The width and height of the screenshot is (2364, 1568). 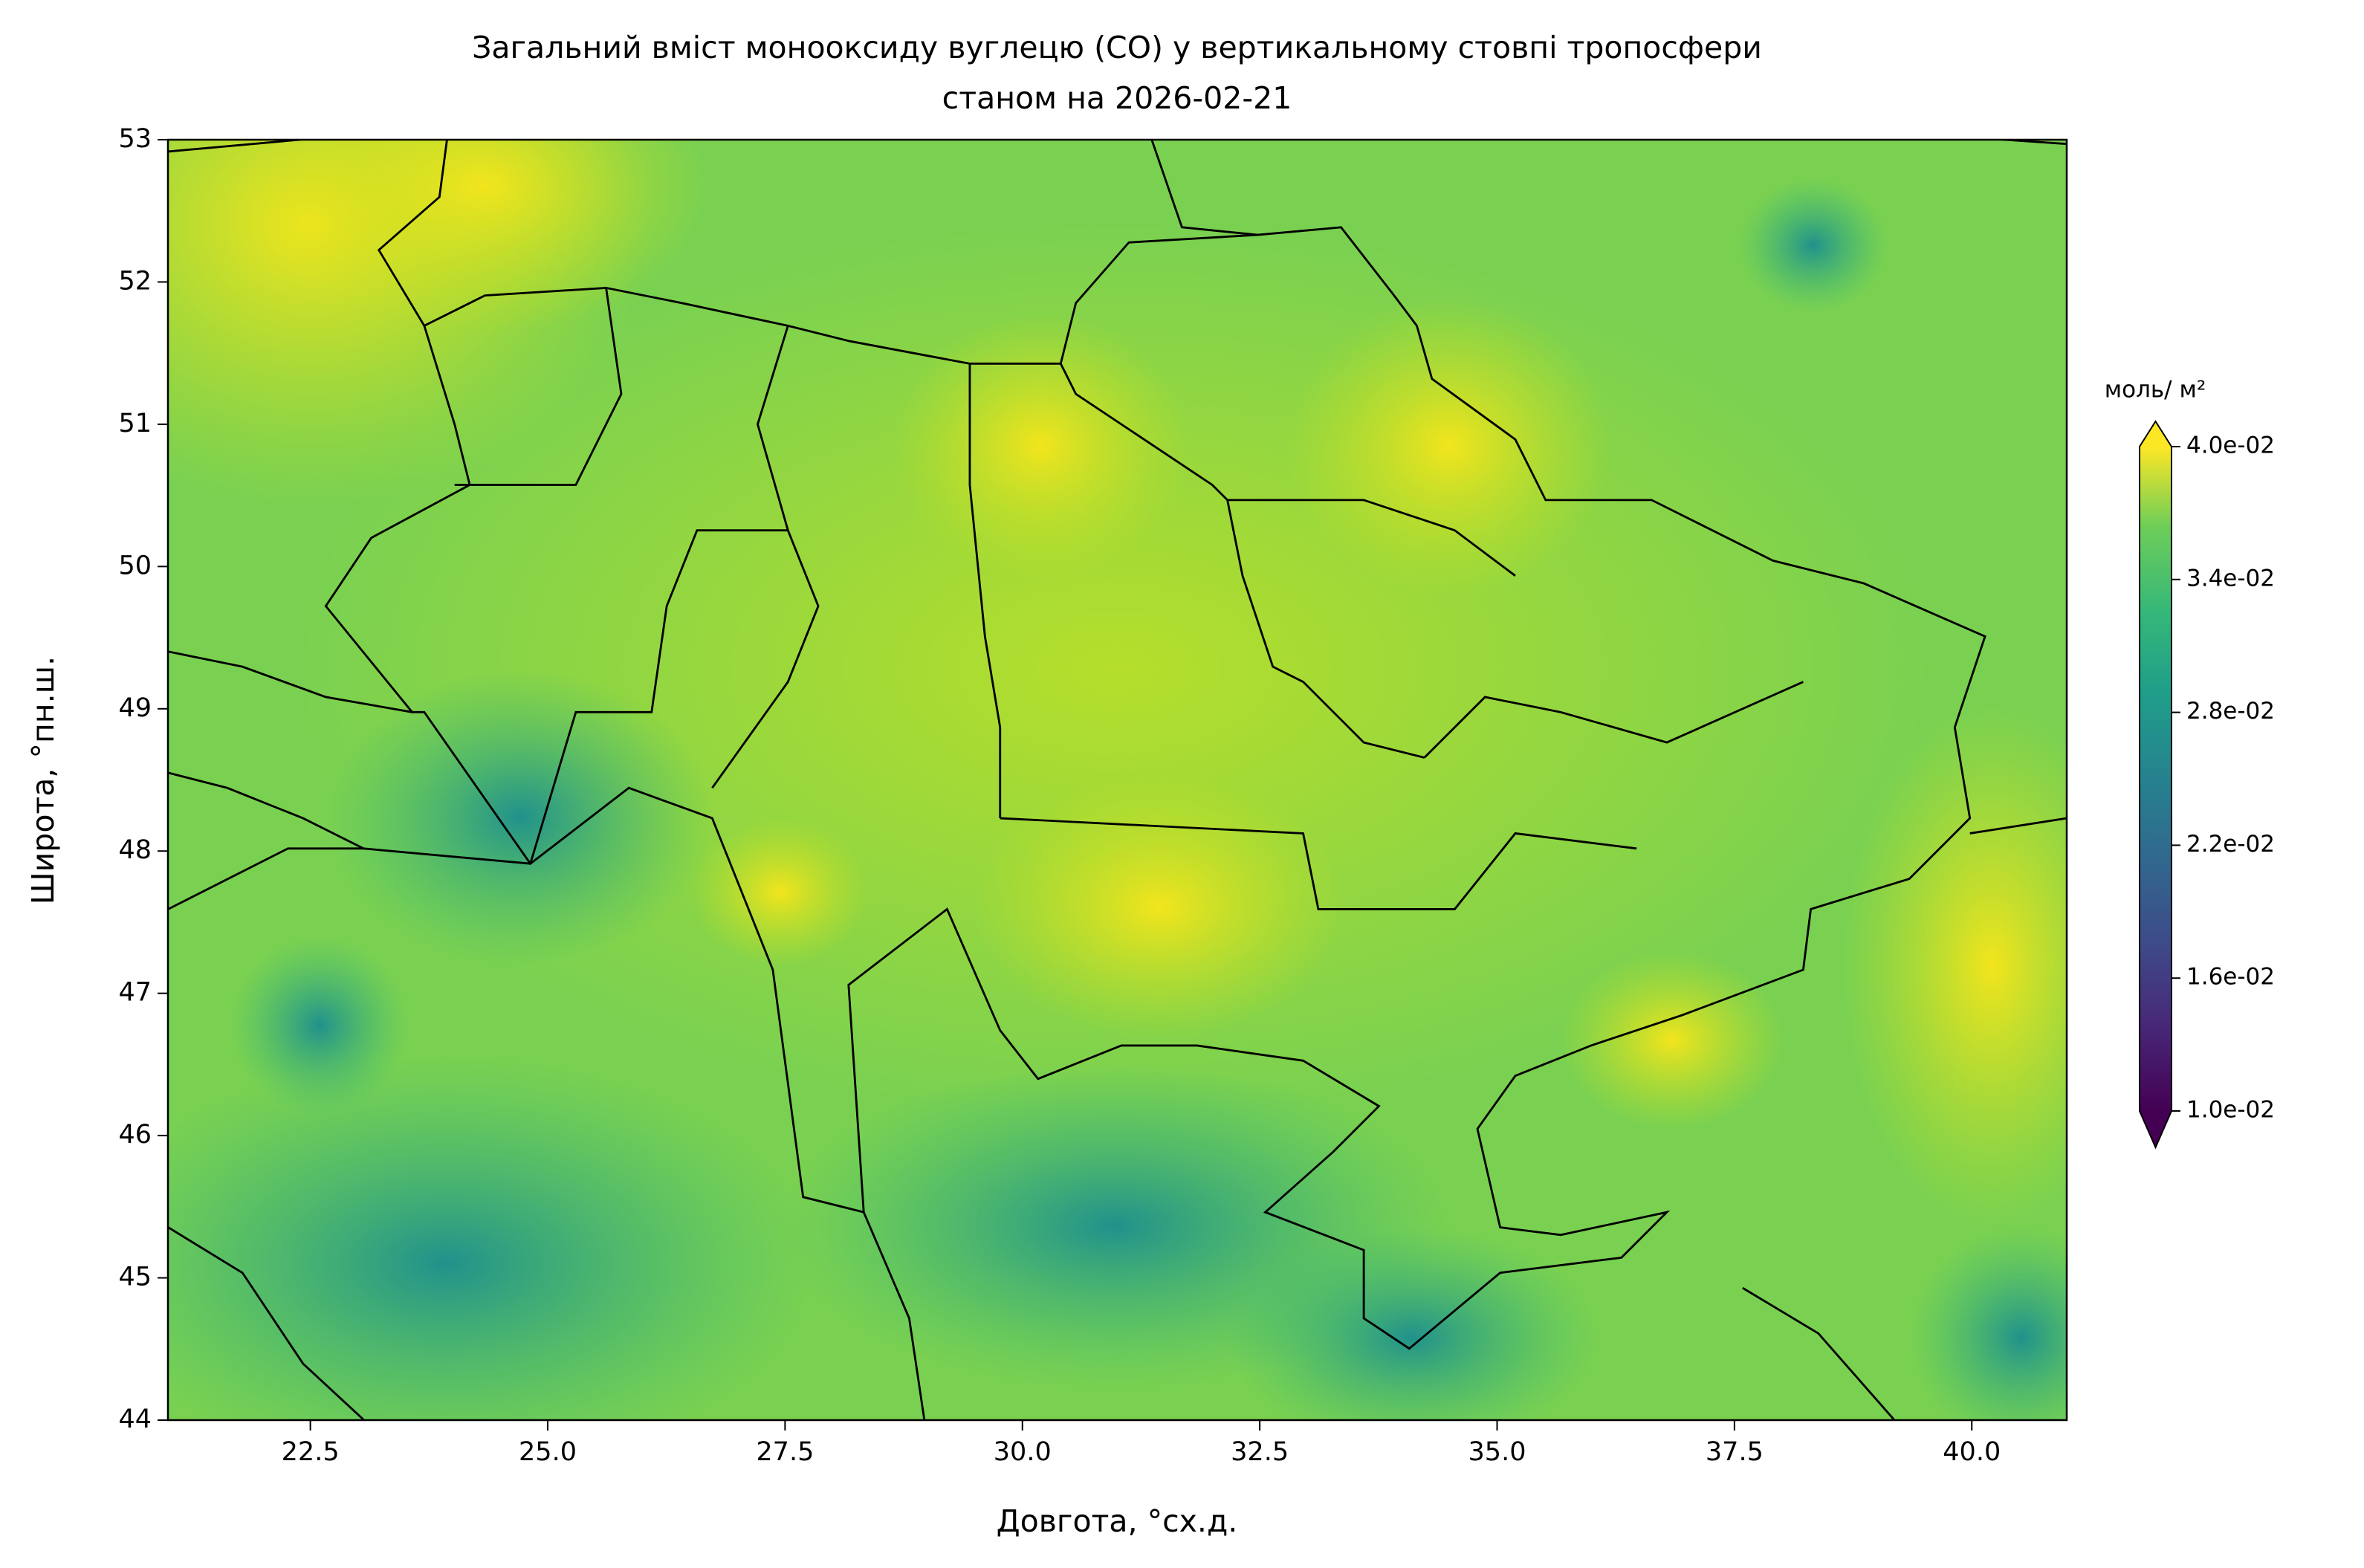 I want to click on y-tick-label: 49, so click(x=135, y=708).